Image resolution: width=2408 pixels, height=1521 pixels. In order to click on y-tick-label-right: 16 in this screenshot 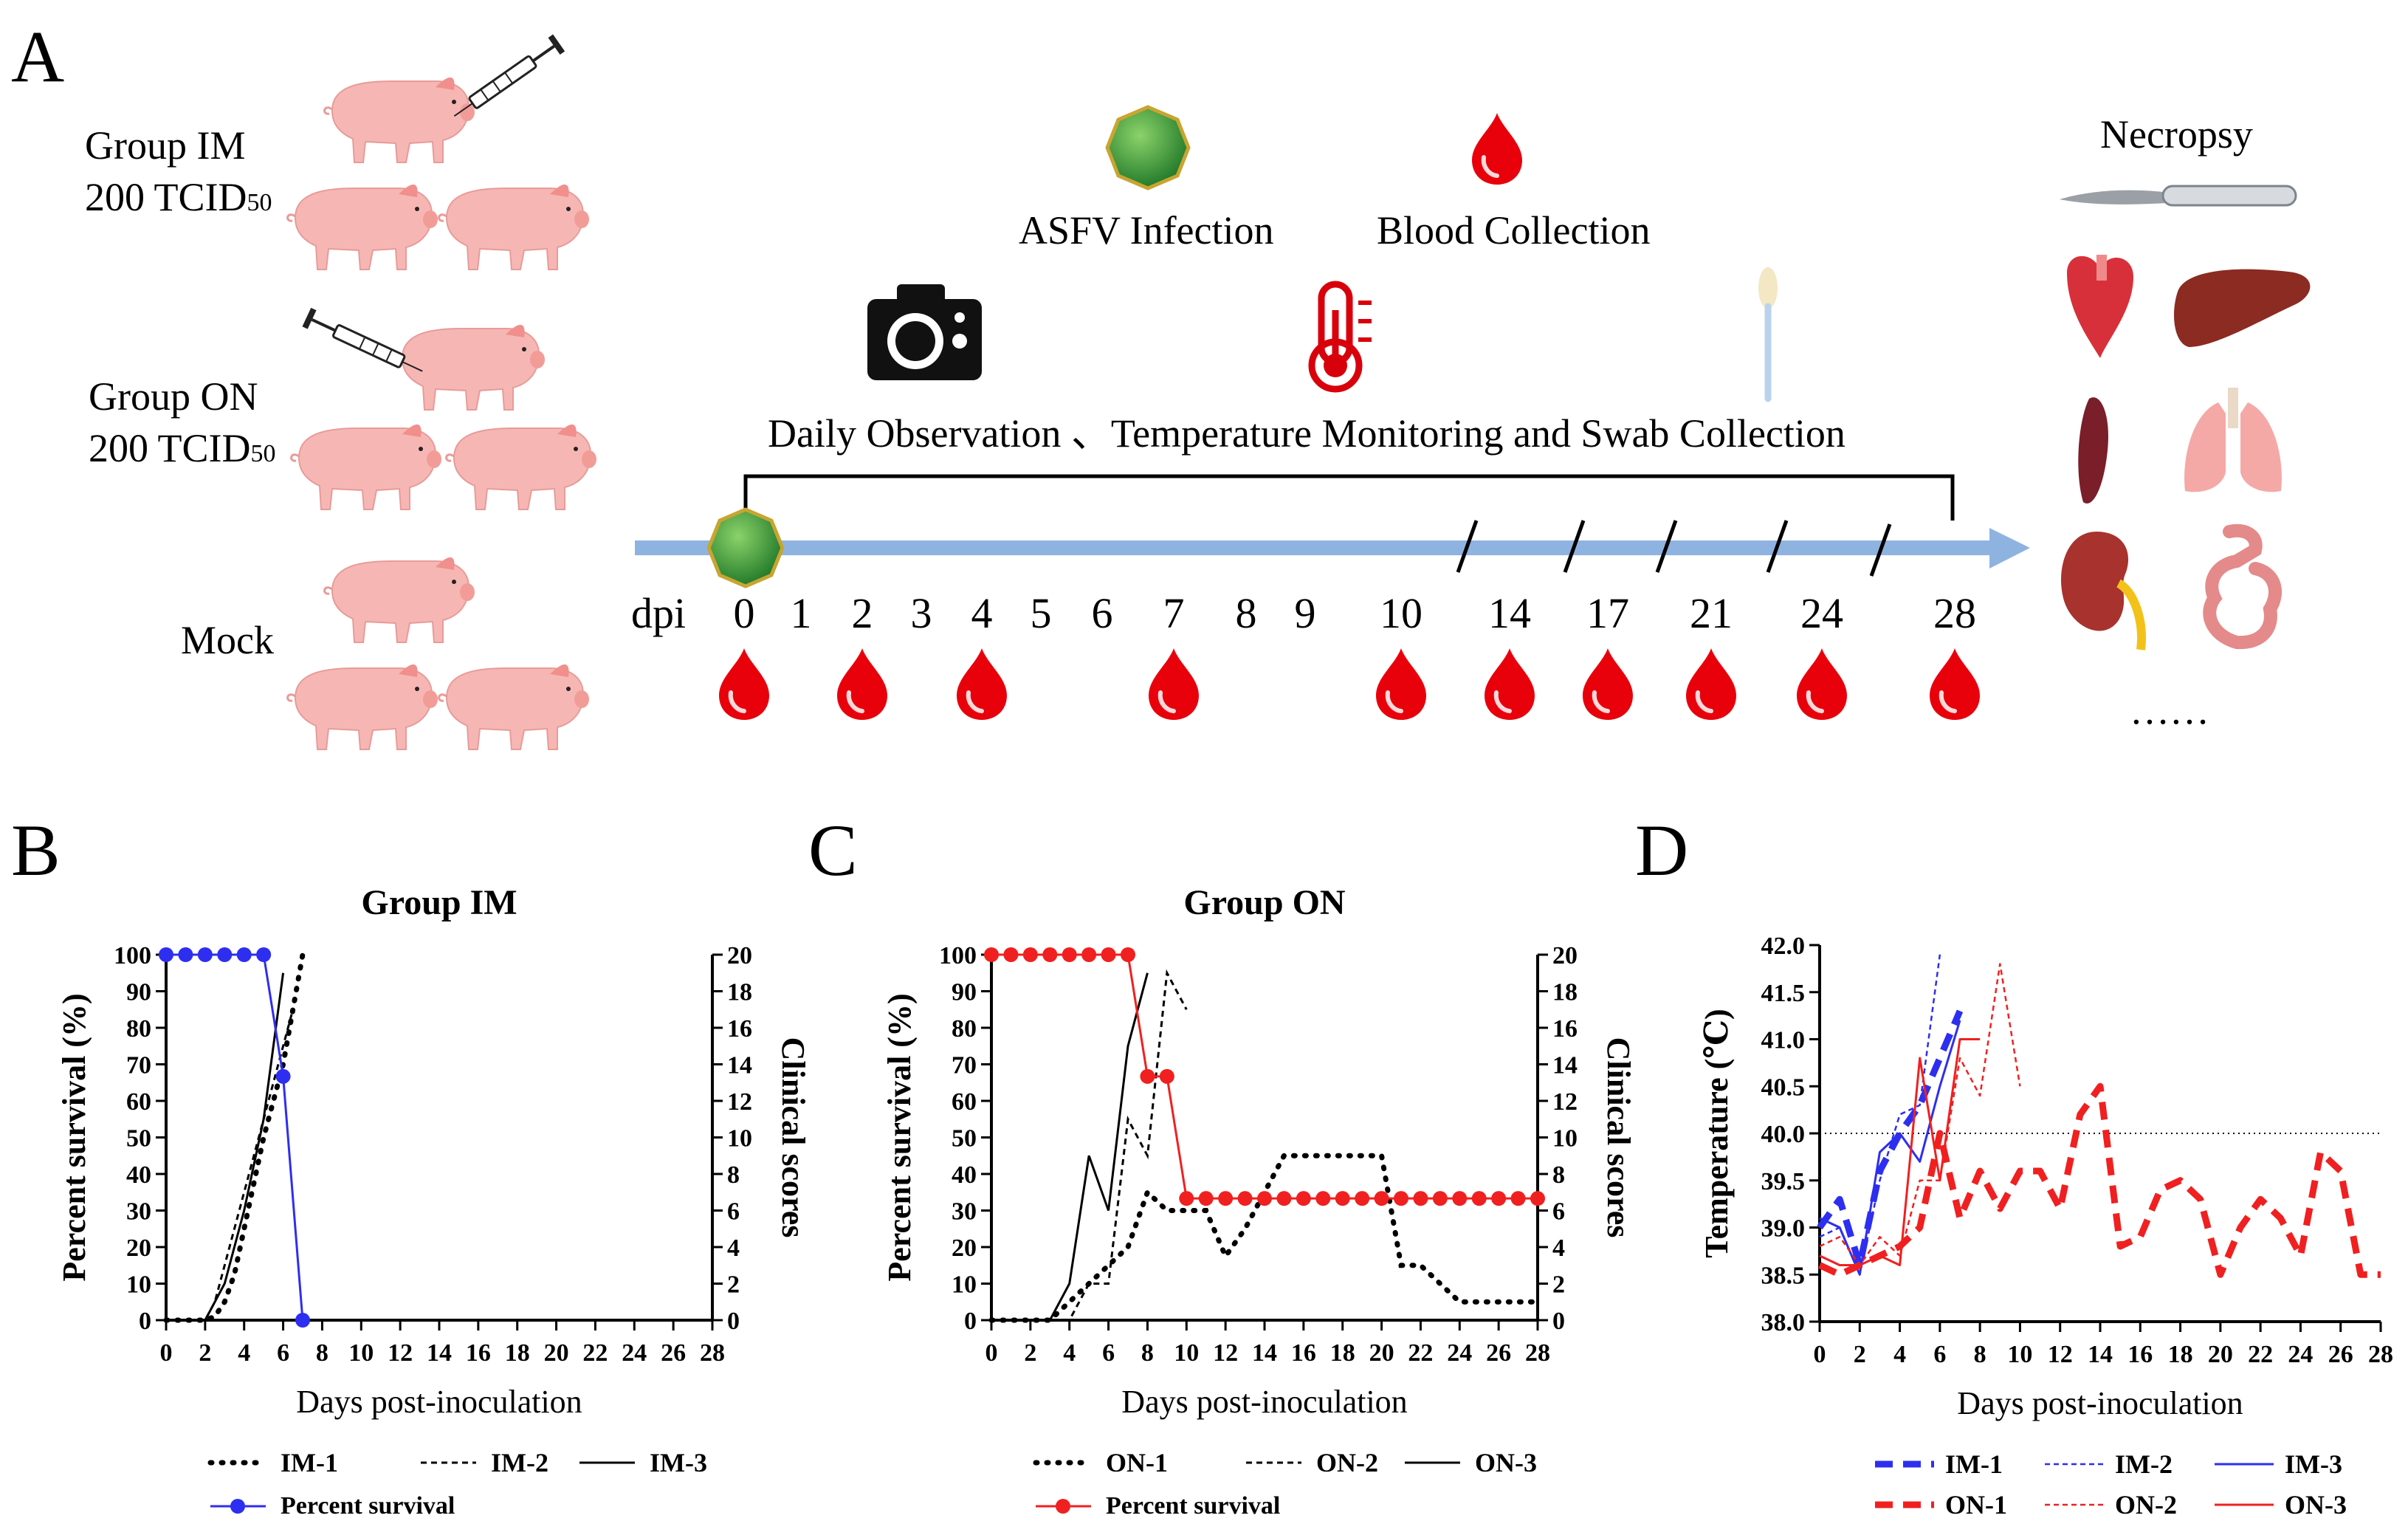, I will do `click(1565, 1029)`.